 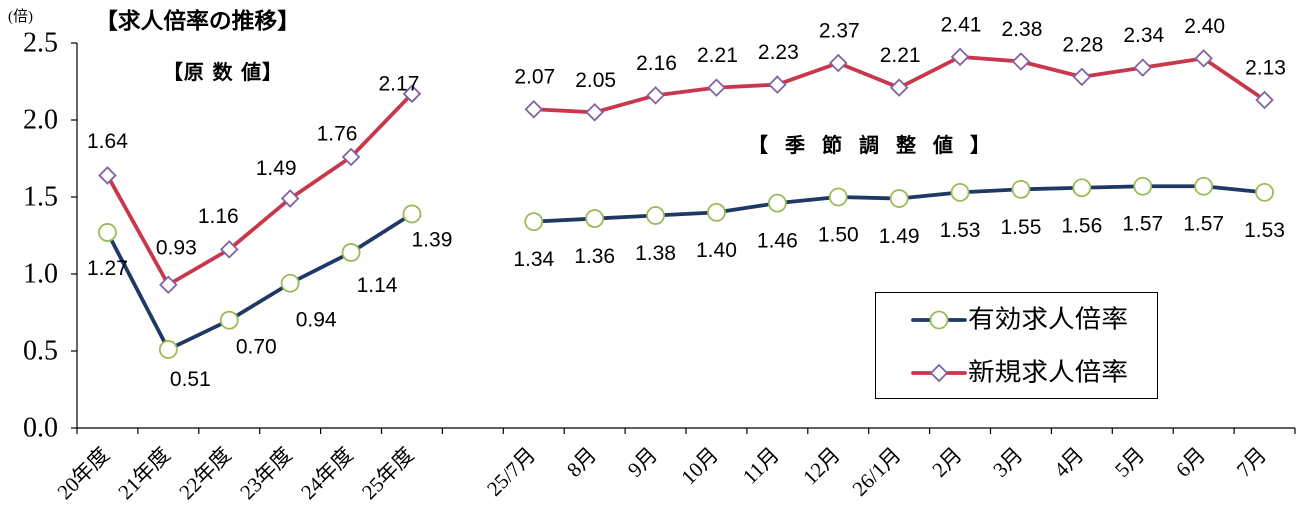 I want to click on effective-openings-ratio-data-label: 1.49, so click(x=899, y=236).